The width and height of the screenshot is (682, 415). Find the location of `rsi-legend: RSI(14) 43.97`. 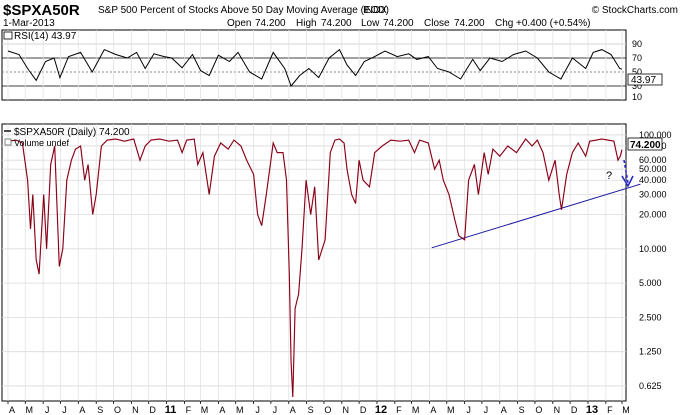

rsi-legend: RSI(14) 43.97 is located at coordinates (45, 36).